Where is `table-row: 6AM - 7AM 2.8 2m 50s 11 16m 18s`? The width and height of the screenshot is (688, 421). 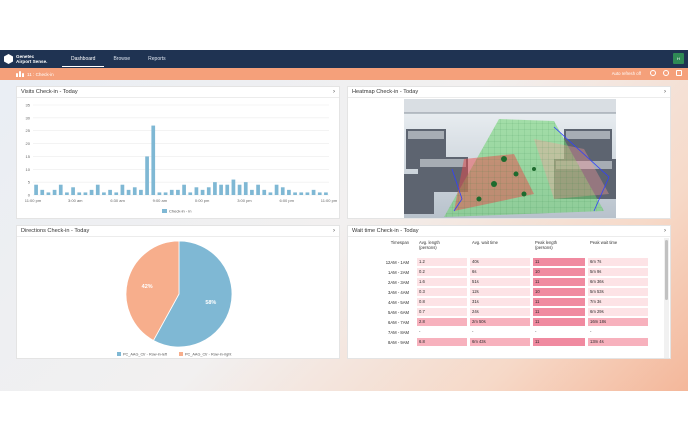
table-row: 6AM - 7AM 2.8 2m 50s 11 16m 18s is located at coordinates (513, 322).